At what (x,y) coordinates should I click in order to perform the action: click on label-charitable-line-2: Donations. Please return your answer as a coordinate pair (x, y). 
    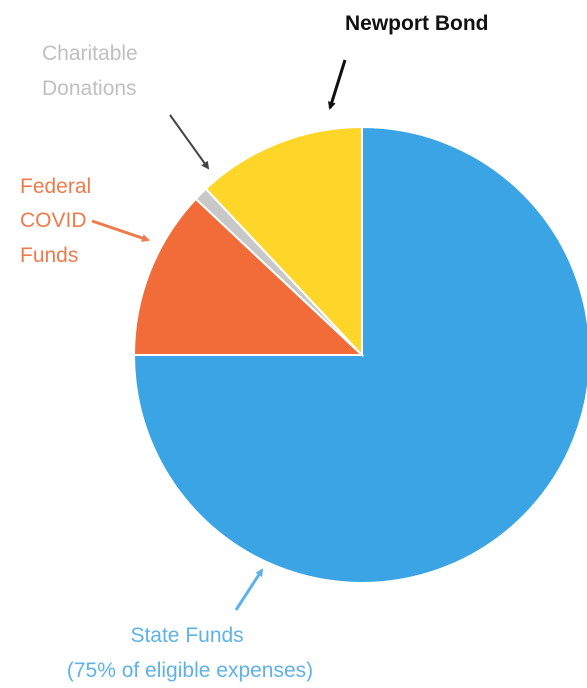
    Looking at the image, I should click on (89, 88).